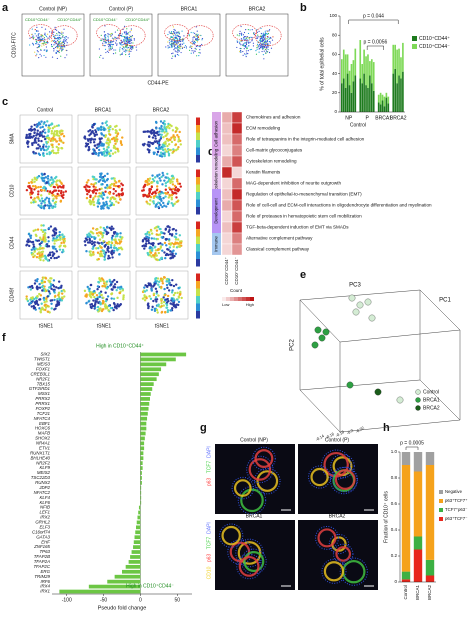 The width and height of the screenshot is (474, 620). I want to click on legend-label: TCF7⁺p63⁻, so click(456, 509).